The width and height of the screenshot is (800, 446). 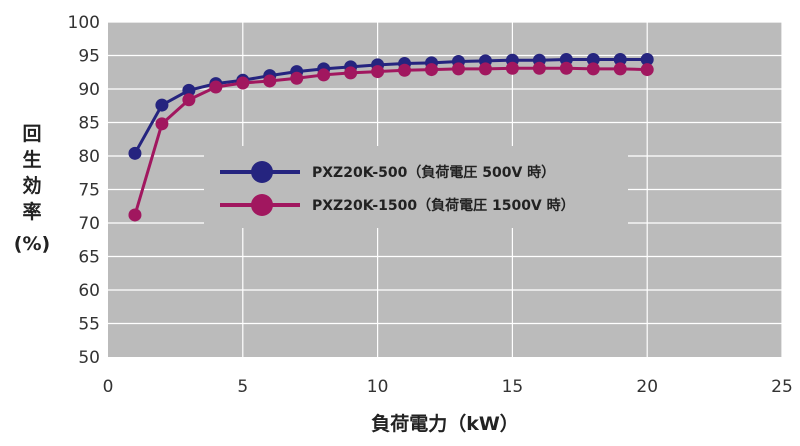 I want to click on y-axis-title-part: (%), so click(x=32, y=244).